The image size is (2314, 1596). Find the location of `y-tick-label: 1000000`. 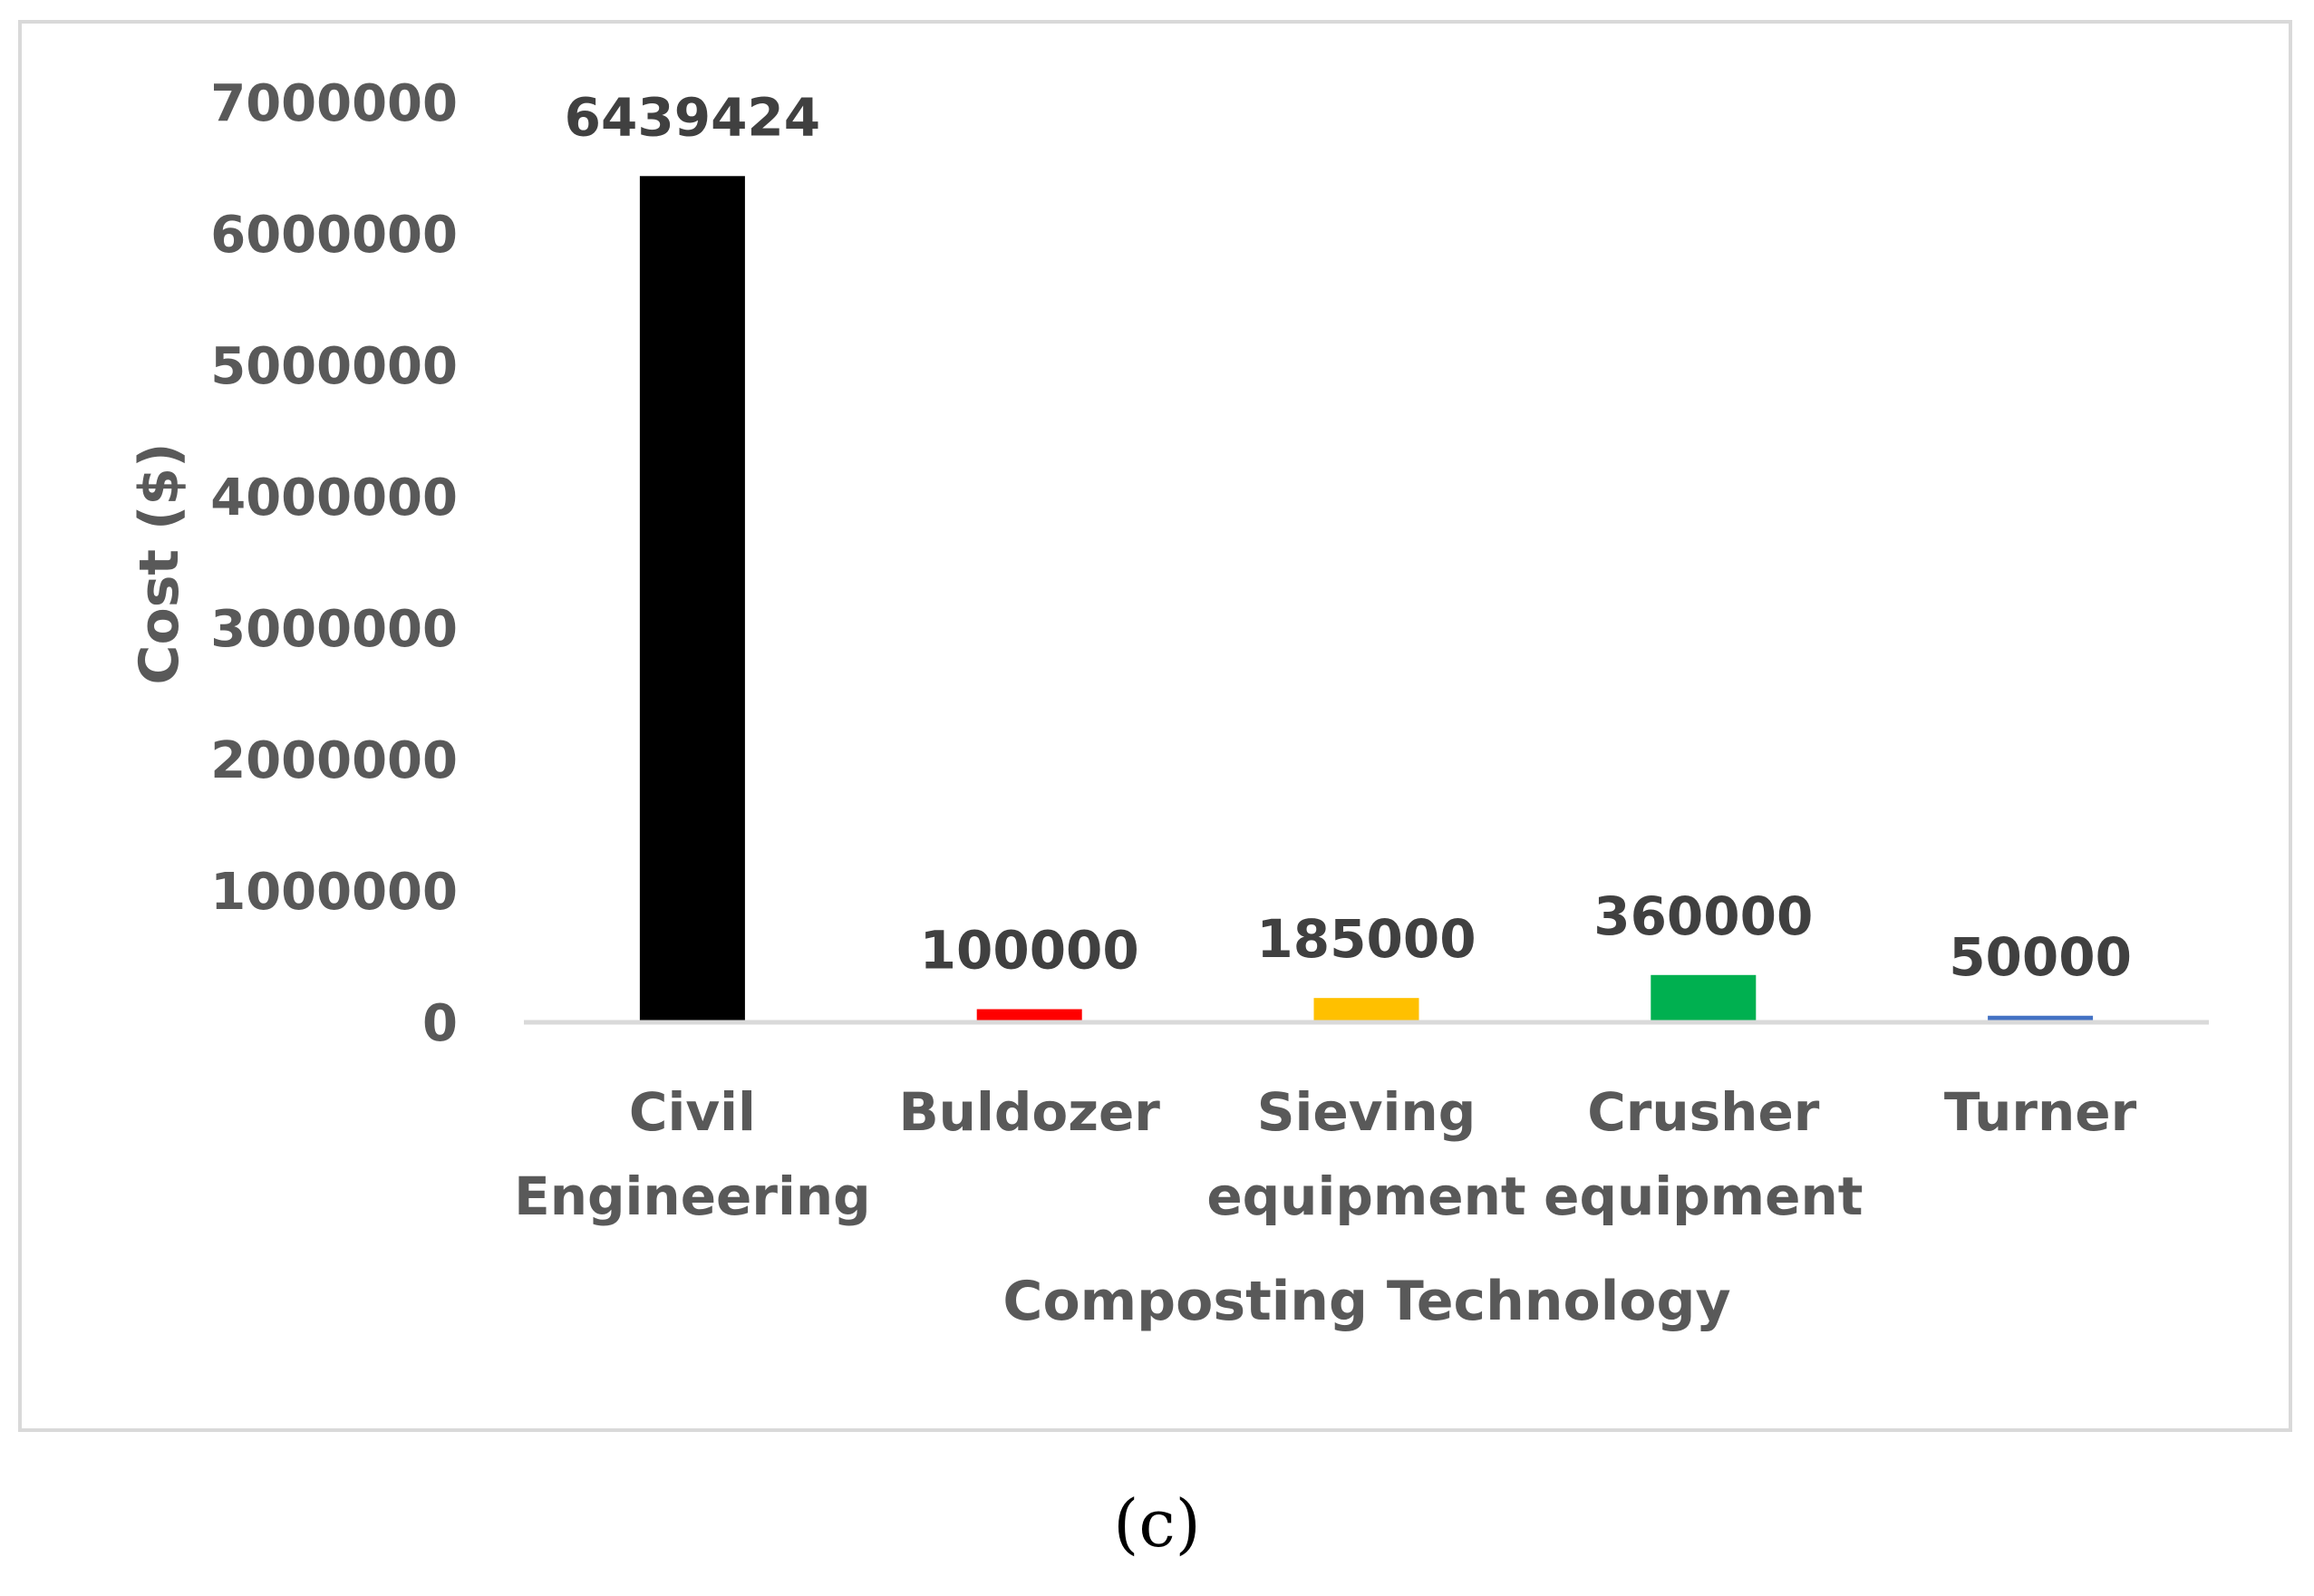

y-tick-label: 1000000 is located at coordinates (334, 892).